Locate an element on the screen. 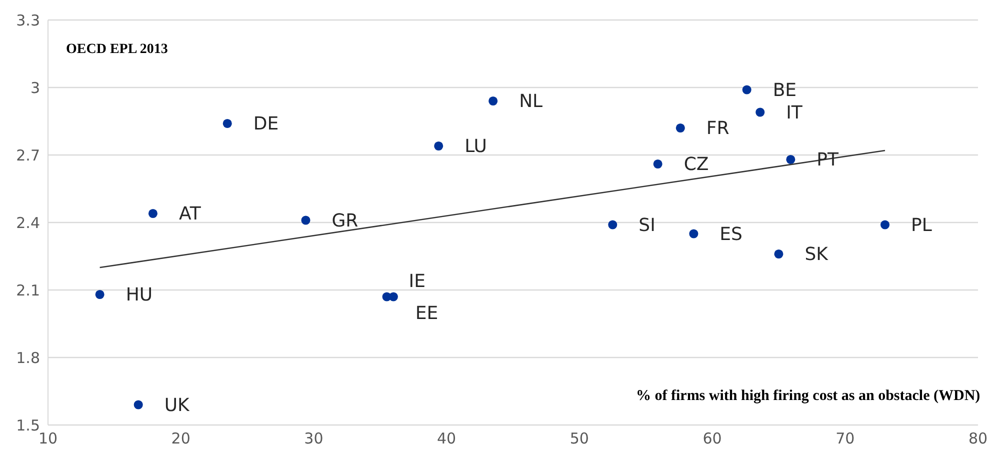 The image size is (996, 467). x-tick-label: 40 is located at coordinates (446, 439).